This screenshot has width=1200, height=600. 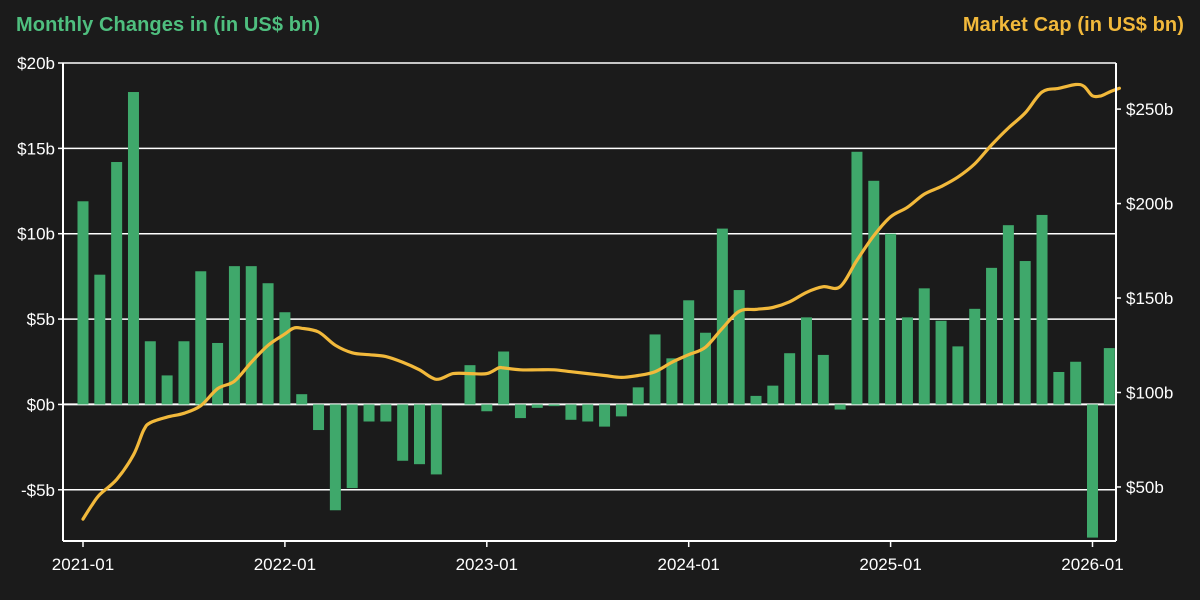 I want to click on x-tick-label: 2025-01, so click(x=890, y=564).